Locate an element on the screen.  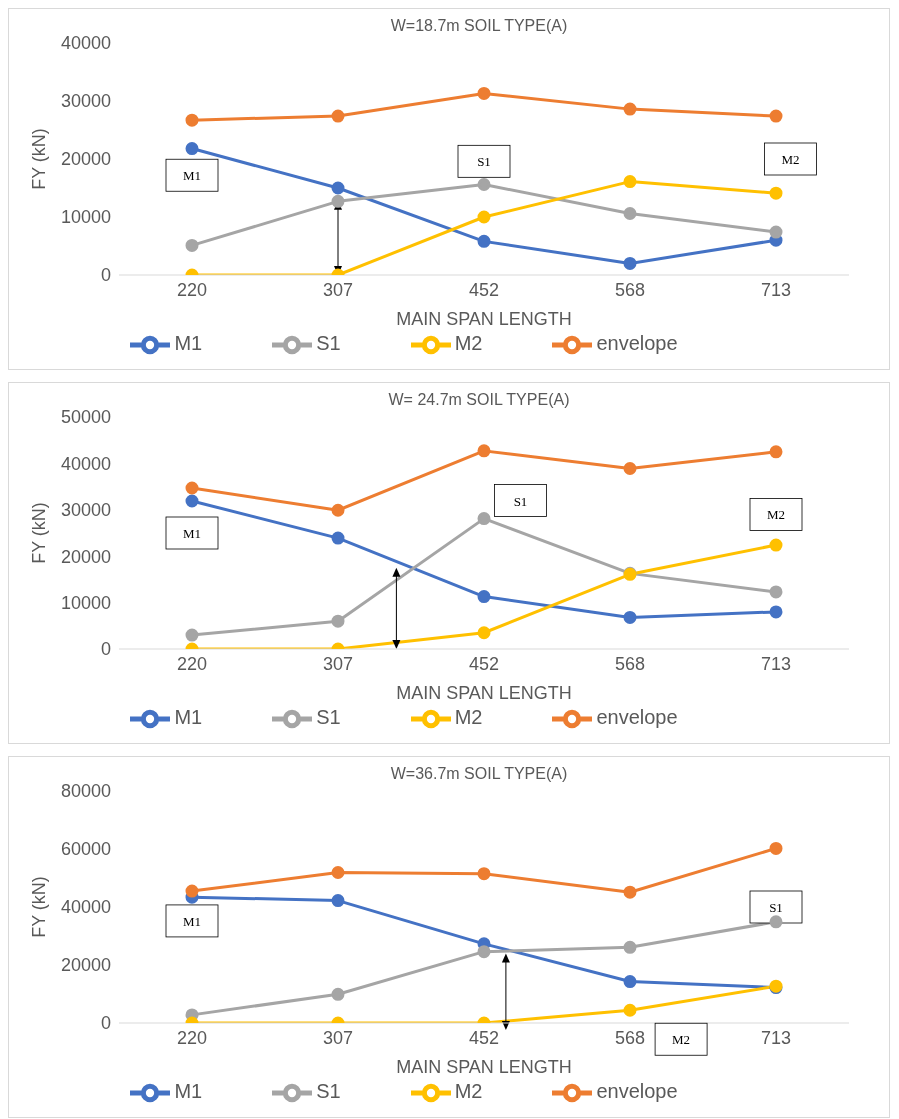
chart-title: W= 24.7m SOIL TYPE(A) is located at coordinates (479, 399).